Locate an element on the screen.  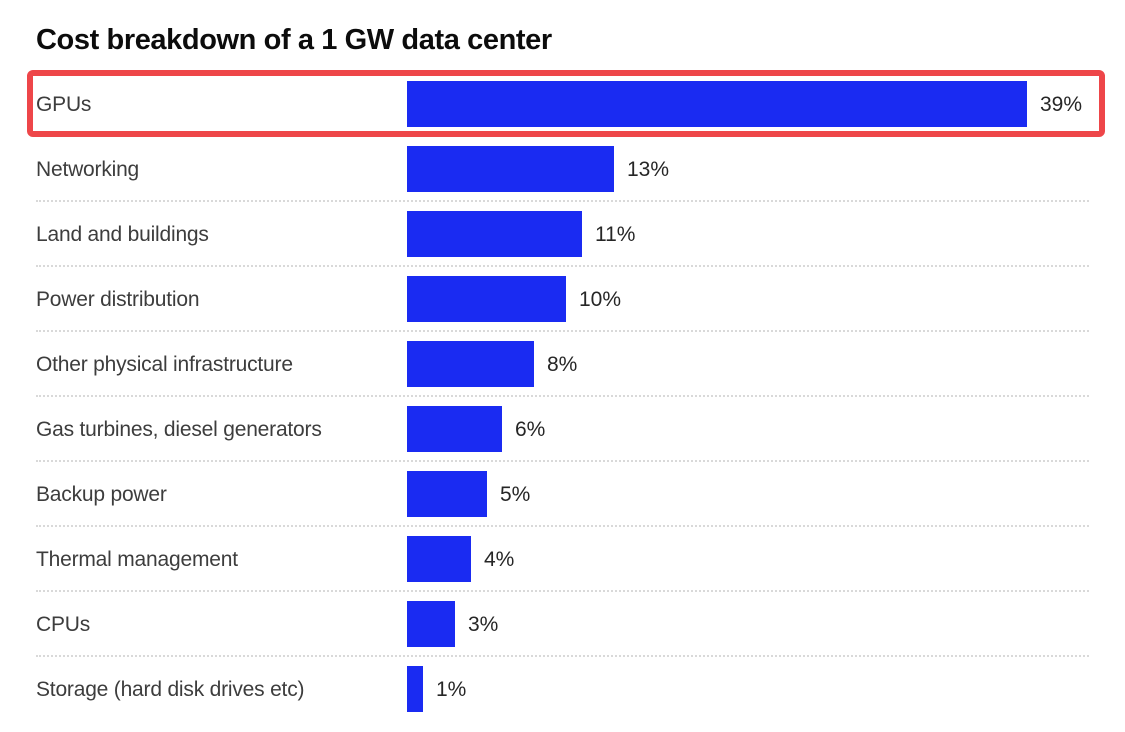
chart-row: Power distribution 10% is located at coordinates (562, 299).